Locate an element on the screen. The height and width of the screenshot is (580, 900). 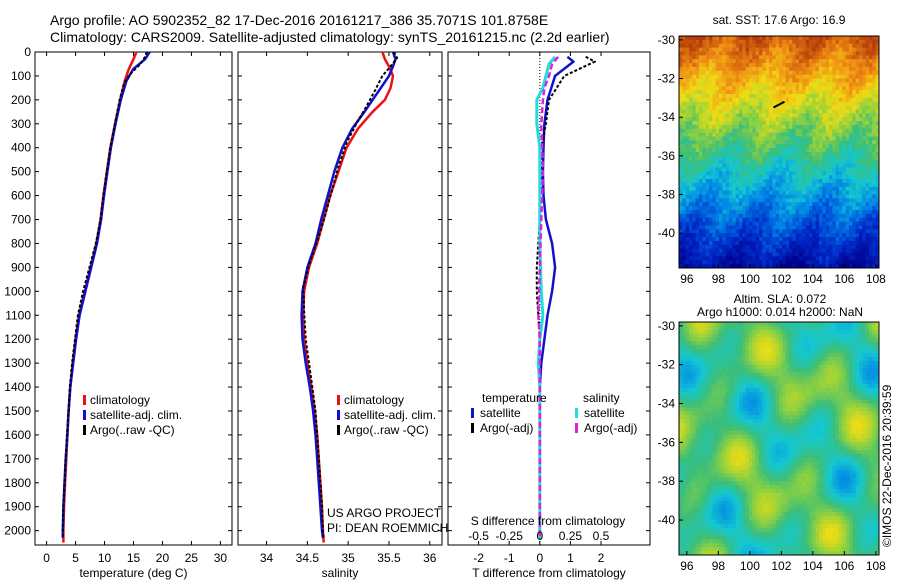
salinity-legend-label: satellite-adj. clim. is located at coordinates (390, 415).